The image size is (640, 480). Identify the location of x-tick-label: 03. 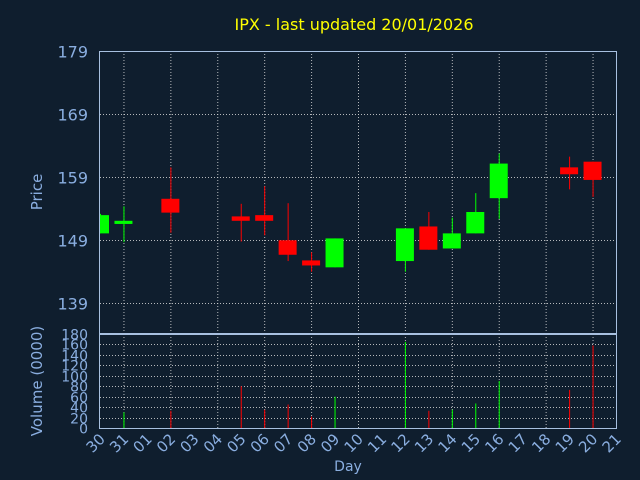
(189, 443).